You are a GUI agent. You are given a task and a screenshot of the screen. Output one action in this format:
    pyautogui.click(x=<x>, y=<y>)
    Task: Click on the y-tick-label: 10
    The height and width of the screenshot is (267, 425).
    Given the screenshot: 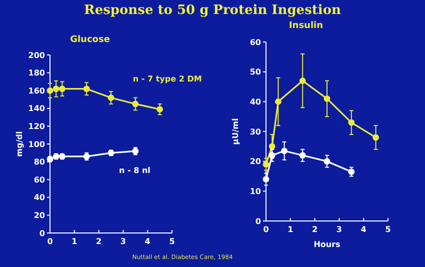 What is the action you would take?
    pyautogui.click(x=256, y=191)
    